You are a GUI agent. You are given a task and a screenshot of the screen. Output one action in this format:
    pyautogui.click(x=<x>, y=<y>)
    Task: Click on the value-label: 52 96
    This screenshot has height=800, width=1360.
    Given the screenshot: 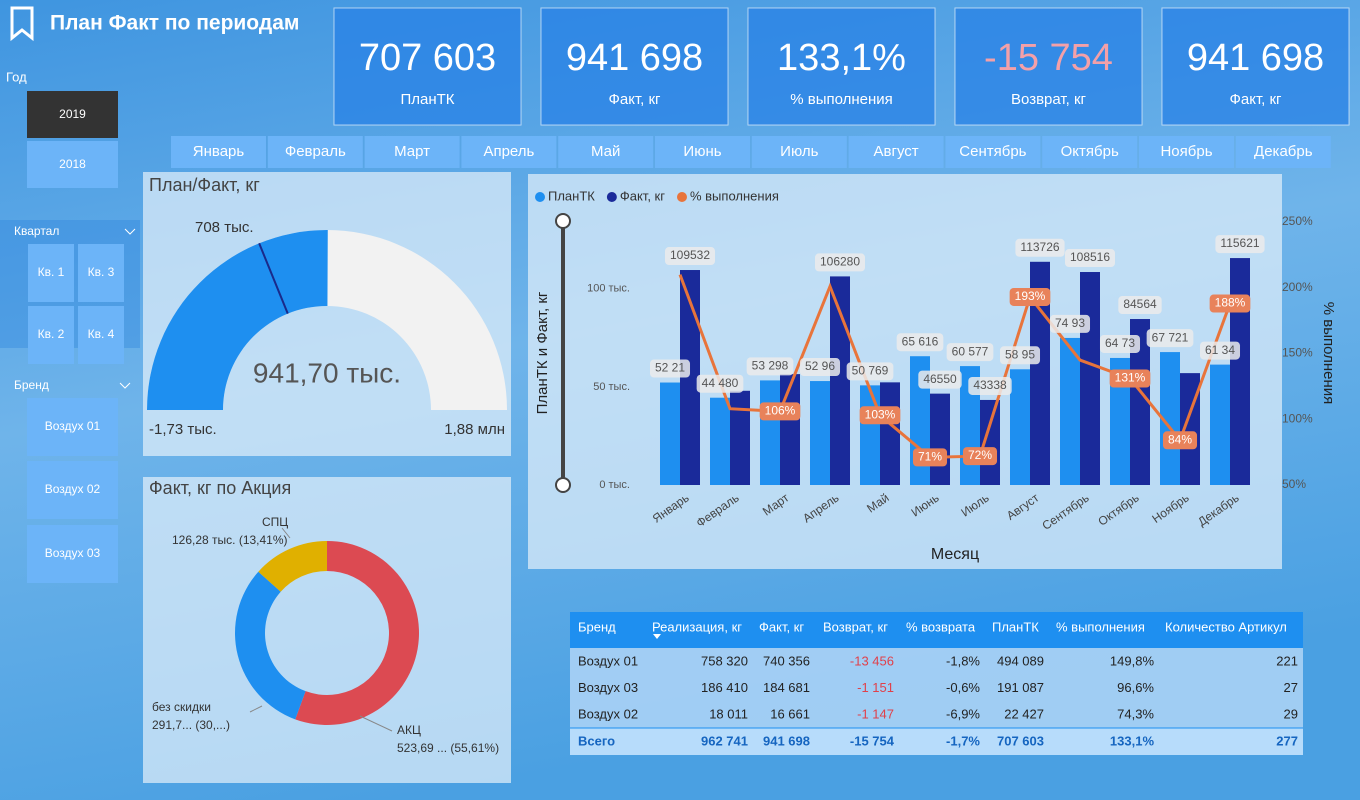 What is the action you would take?
    pyautogui.click(x=820, y=366)
    